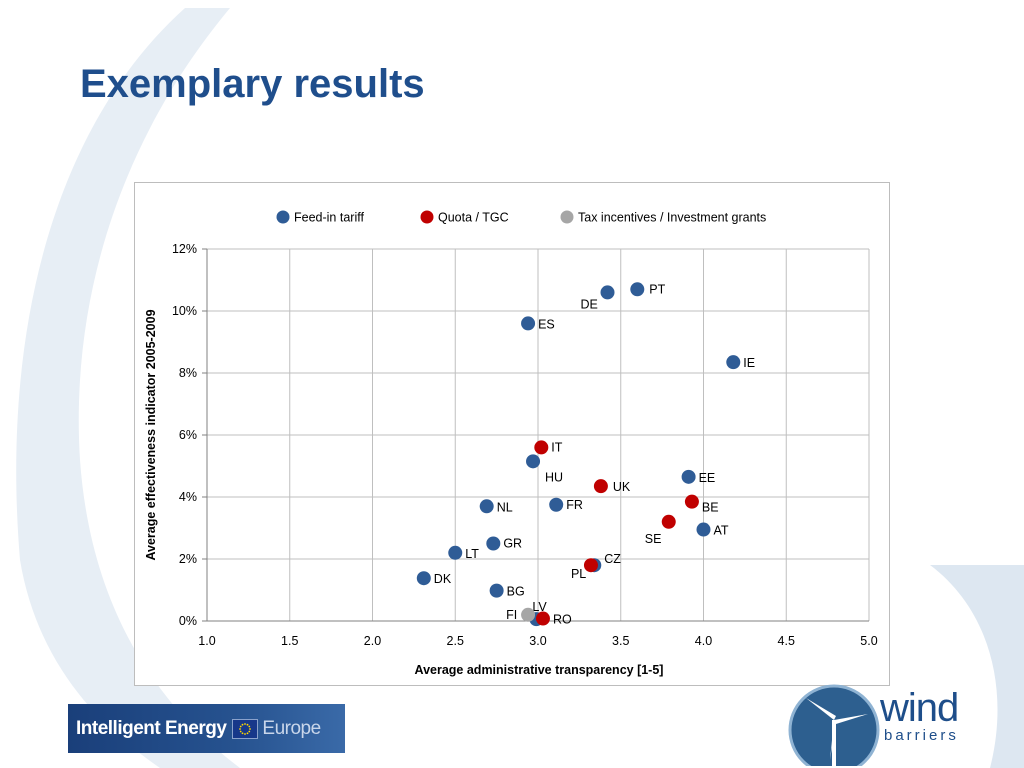 Image resolution: width=1024 pixels, height=768 pixels. What do you see at coordinates (749, 363) in the screenshot?
I see `data-point-label: IE` at bounding box center [749, 363].